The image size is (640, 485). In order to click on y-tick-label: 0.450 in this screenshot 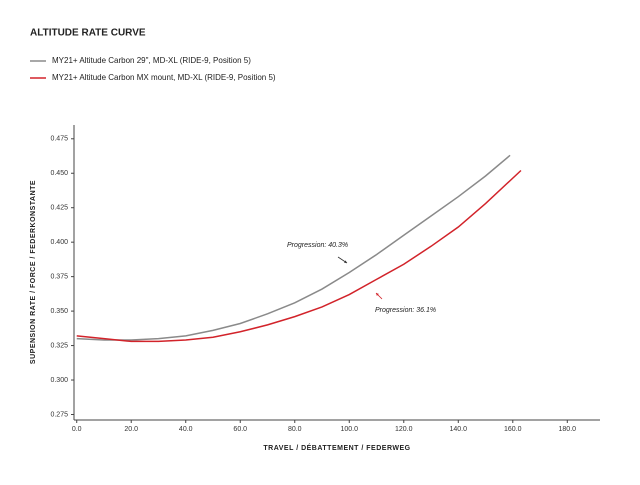, I will do `click(59, 173)`.